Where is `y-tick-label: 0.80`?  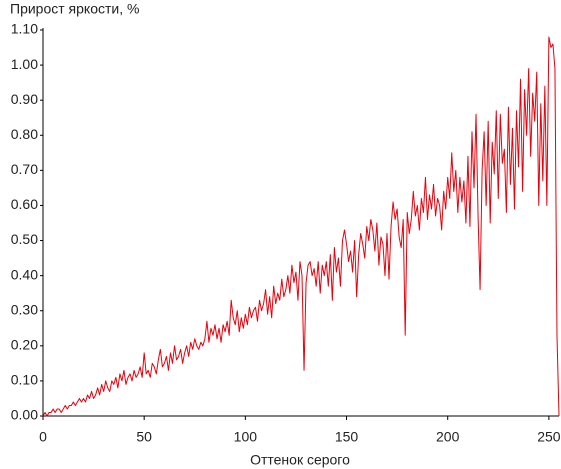 y-tick-label: 0.80 is located at coordinates (24, 134).